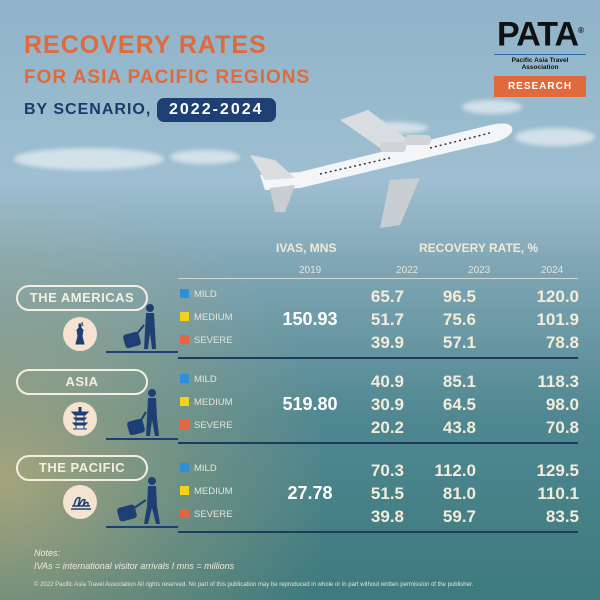 Image resolution: width=600 pixels, height=600 pixels. I want to click on rate-value-2024: 98.0, so click(562, 404).